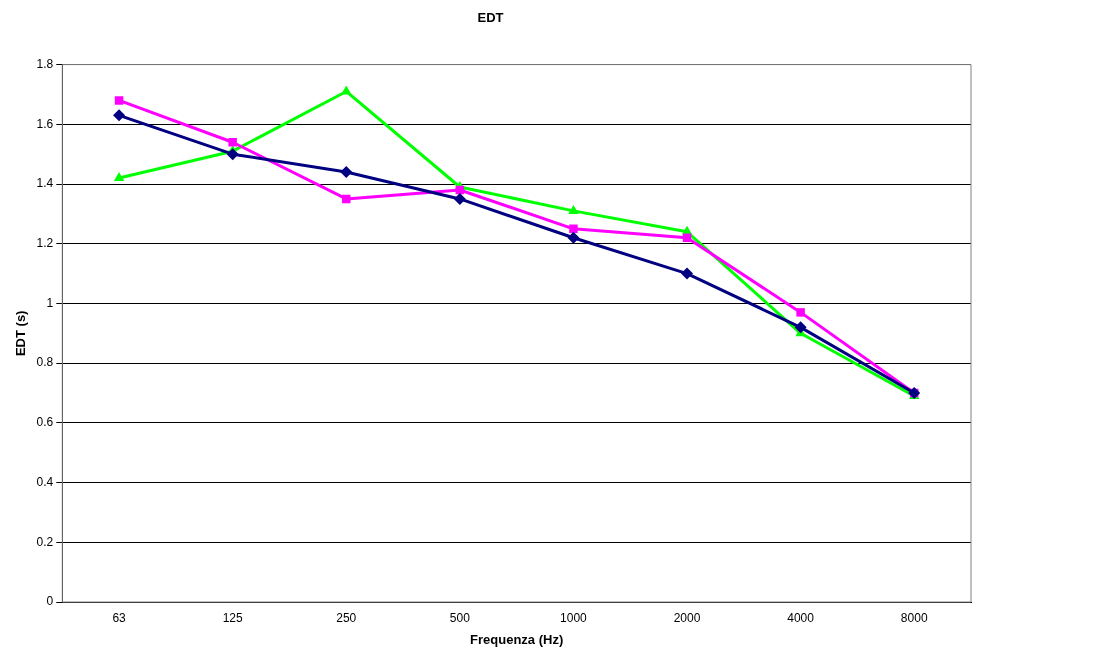 This screenshot has height=657, width=1109. What do you see at coordinates (801, 617) in the screenshot?
I see `x-tick-label: 4000` at bounding box center [801, 617].